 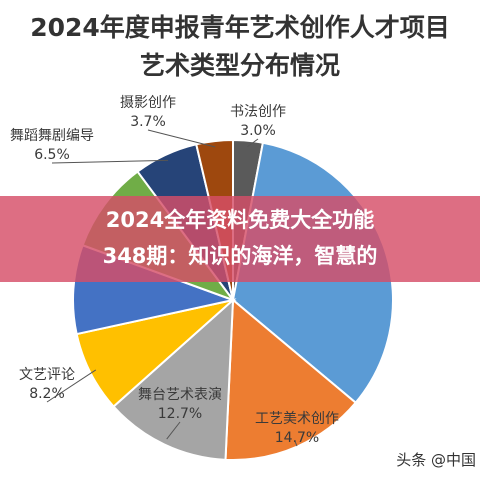 I want to click on chart-title-line-2: 艺术类型分布情况, so click(x=239, y=65).